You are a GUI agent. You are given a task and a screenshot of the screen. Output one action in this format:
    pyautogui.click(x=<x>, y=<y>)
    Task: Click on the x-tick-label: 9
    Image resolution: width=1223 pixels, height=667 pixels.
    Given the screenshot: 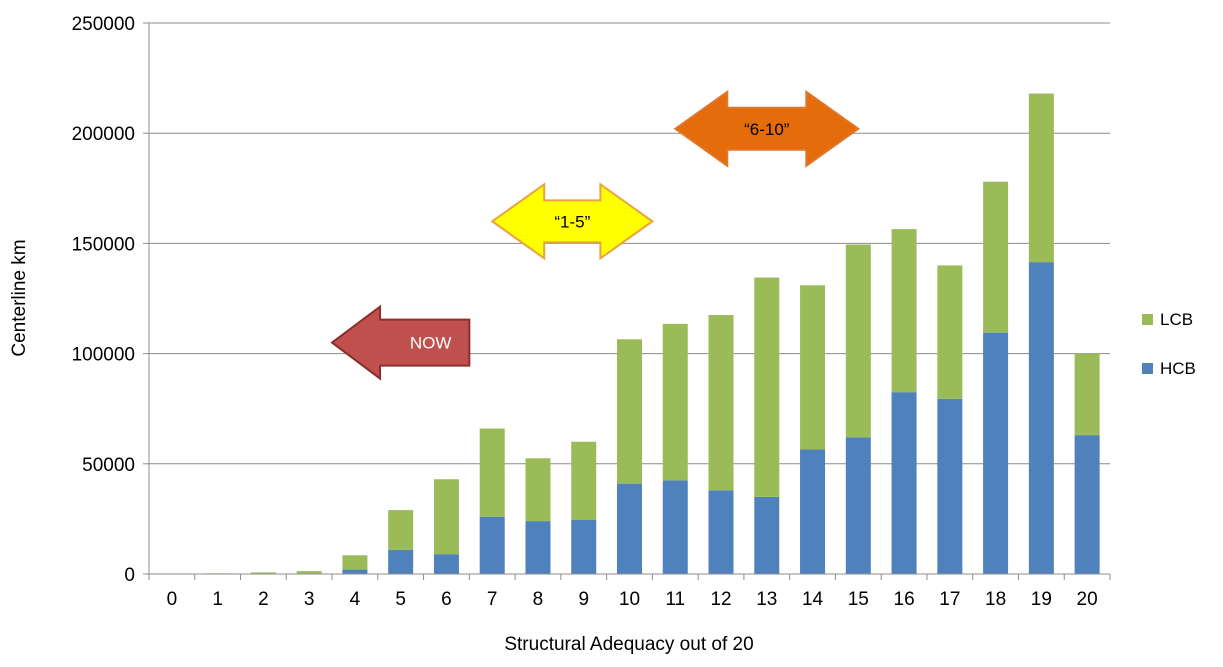 What is the action you would take?
    pyautogui.click(x=583, y=599)
    